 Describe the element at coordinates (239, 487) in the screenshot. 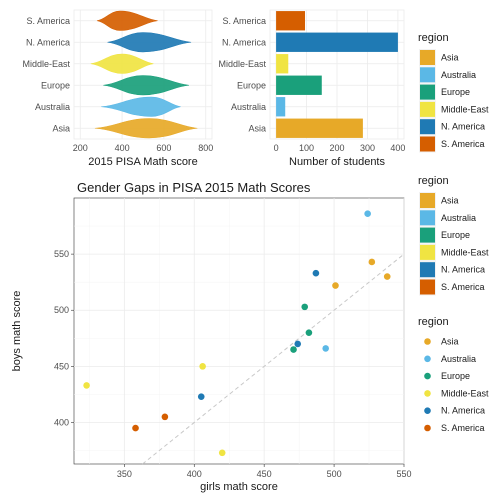

I see `scatter-x-axis-title: girls math score` at that location.